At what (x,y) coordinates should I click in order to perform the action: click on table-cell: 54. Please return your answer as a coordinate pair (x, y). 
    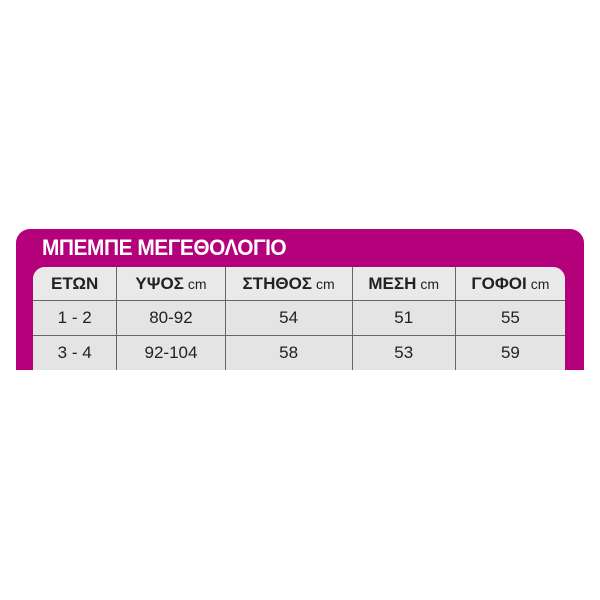
    Looking at the image, I should click on (289, 318).